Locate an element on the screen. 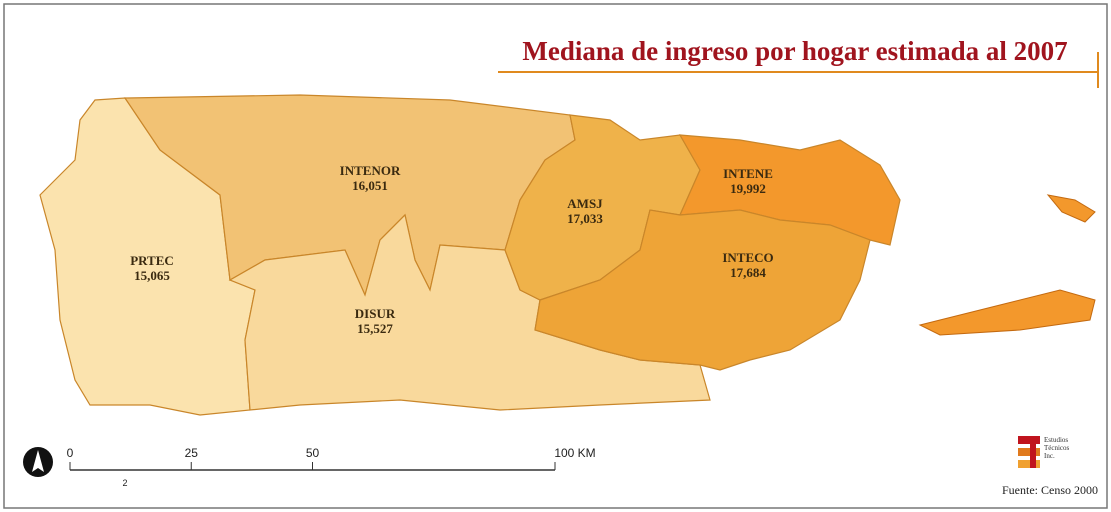  region-name: INTENOR is located at coordinates (370, 170).